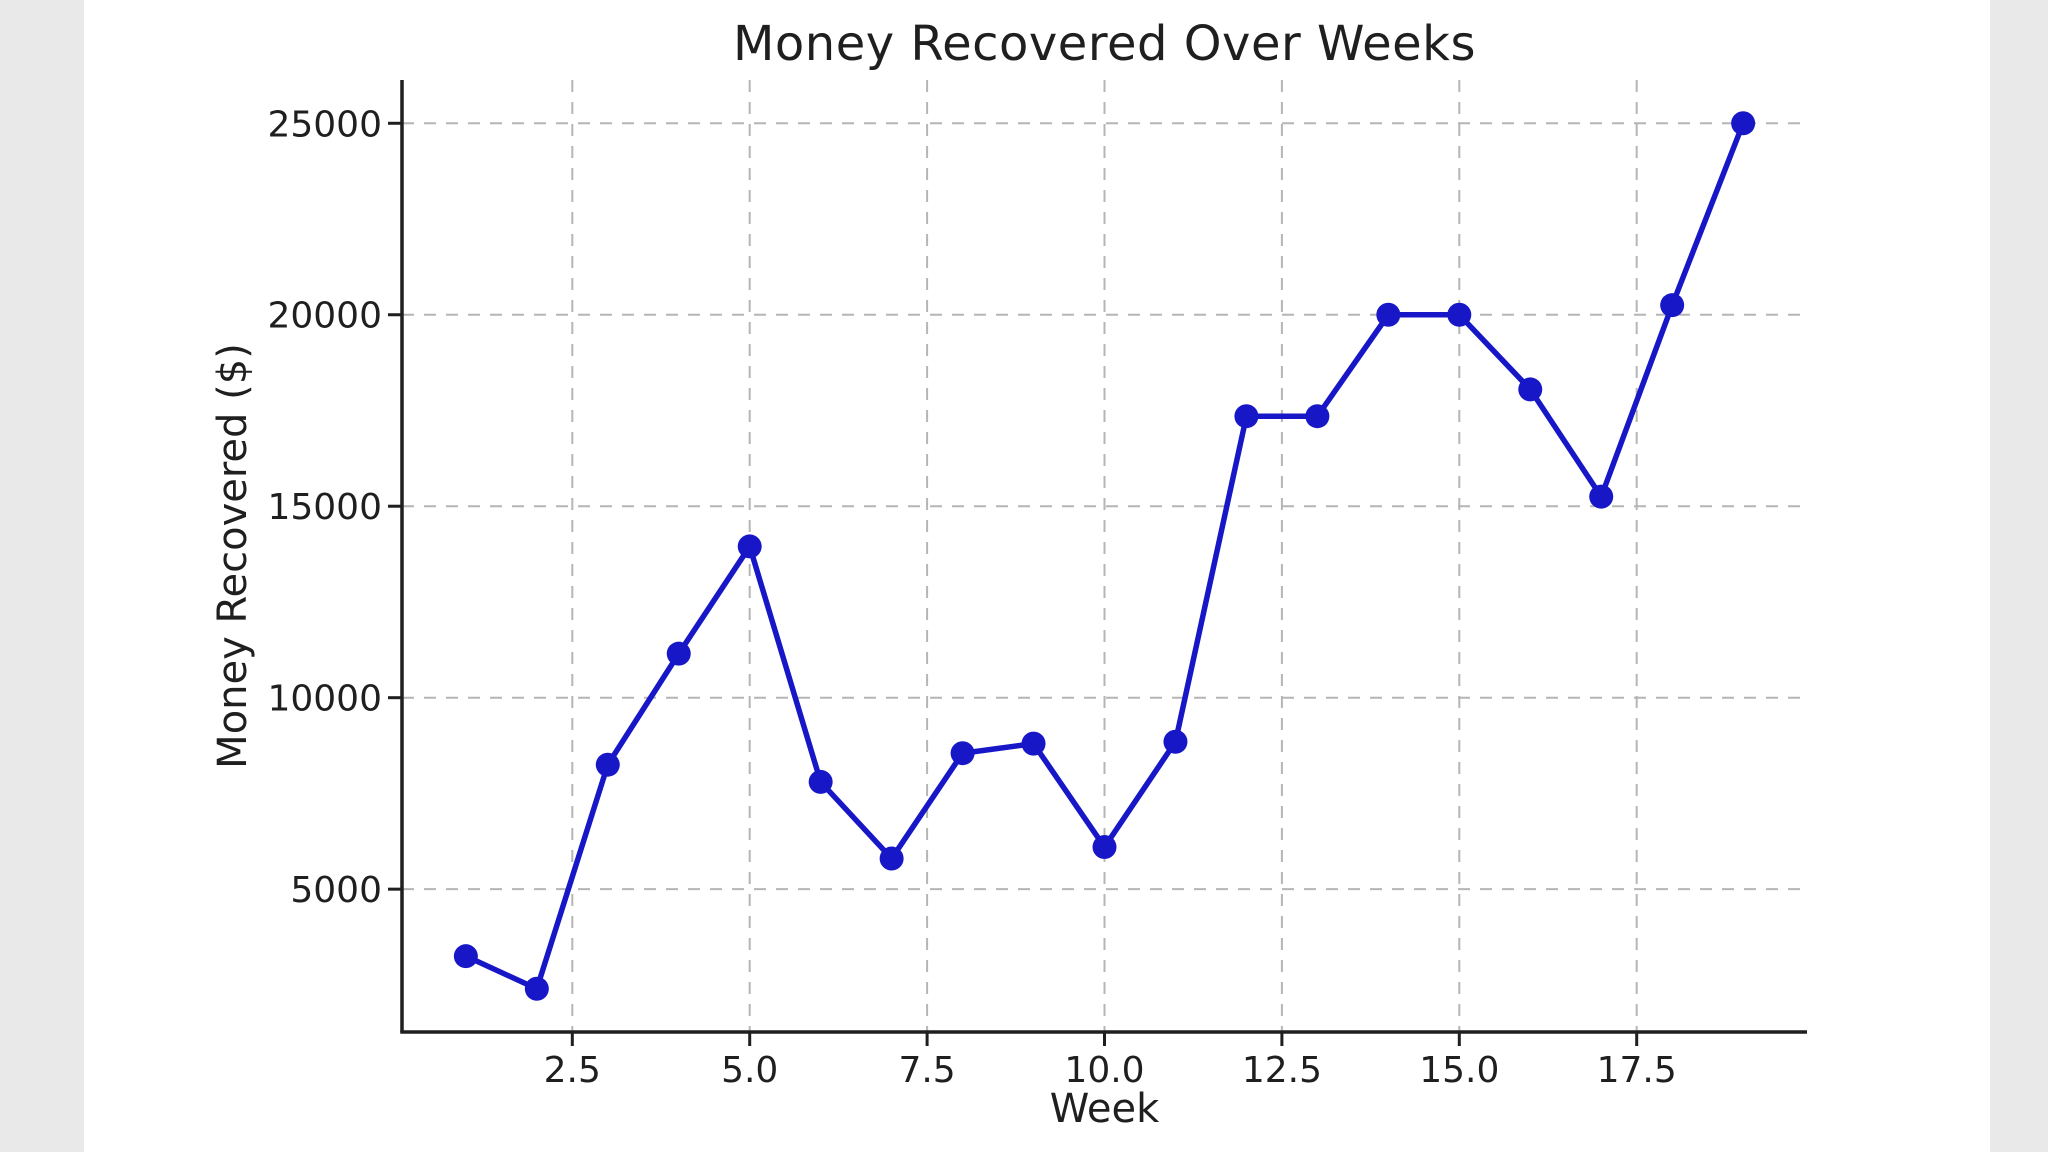  What do you see at coordinates (572, 1070) in the screenshot?
I see `x-tick-label: 2.5` at bounding box center [572, 1070].